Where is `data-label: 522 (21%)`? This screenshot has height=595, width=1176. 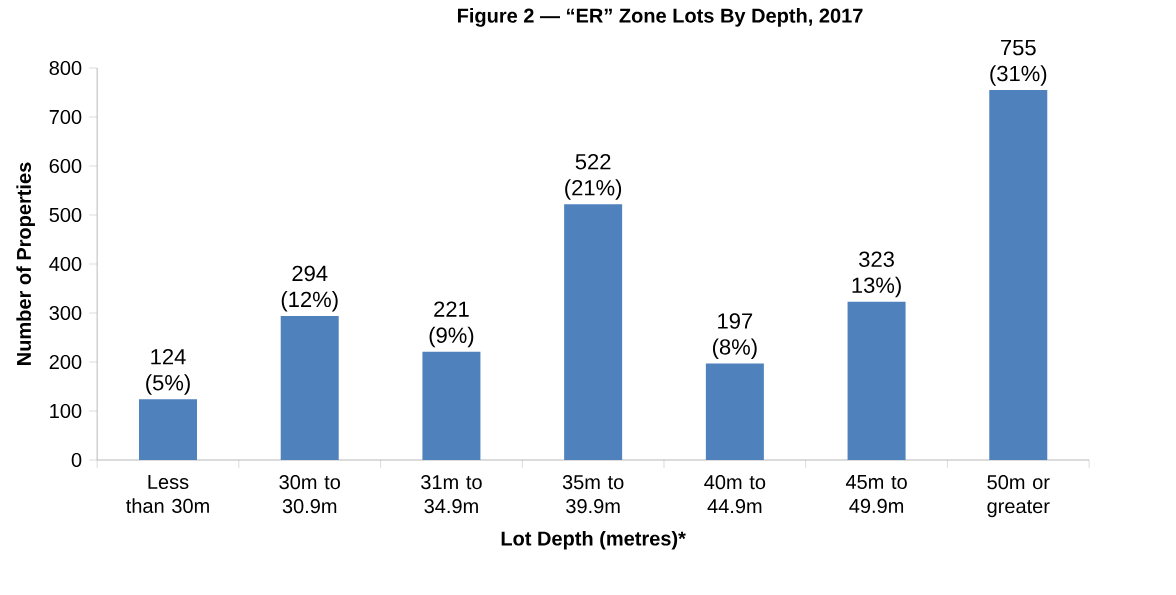 data-label: 522 (21%) is located at coordinates (593, 176).